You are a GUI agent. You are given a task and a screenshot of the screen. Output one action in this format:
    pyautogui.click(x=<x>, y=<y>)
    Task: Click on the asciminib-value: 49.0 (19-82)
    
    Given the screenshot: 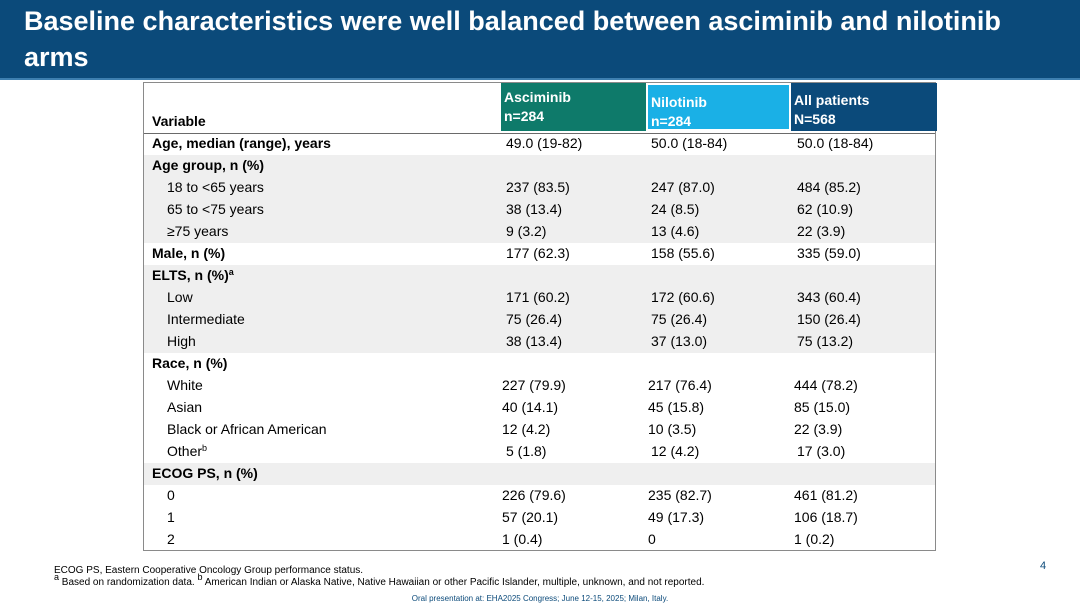 What is the action you would take?
    pyautogui.click(x=544, y=143)
    